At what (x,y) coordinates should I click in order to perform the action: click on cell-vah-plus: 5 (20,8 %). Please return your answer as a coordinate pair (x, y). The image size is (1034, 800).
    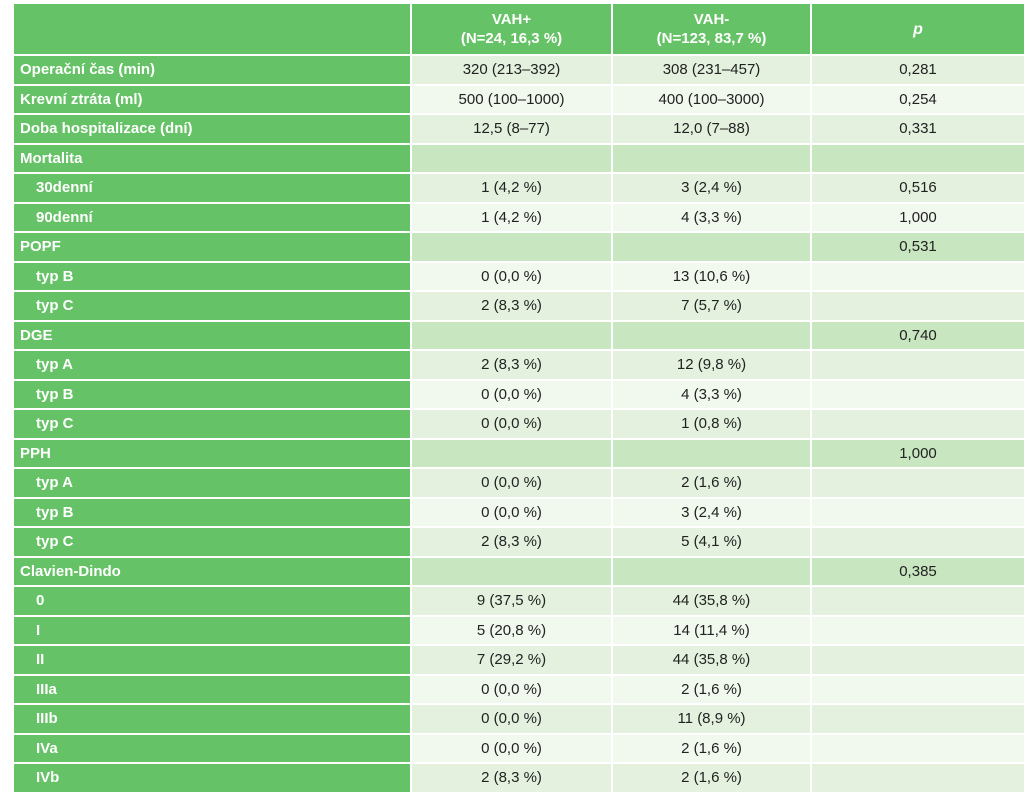
    Looking at the image, I should click on (511, 630).